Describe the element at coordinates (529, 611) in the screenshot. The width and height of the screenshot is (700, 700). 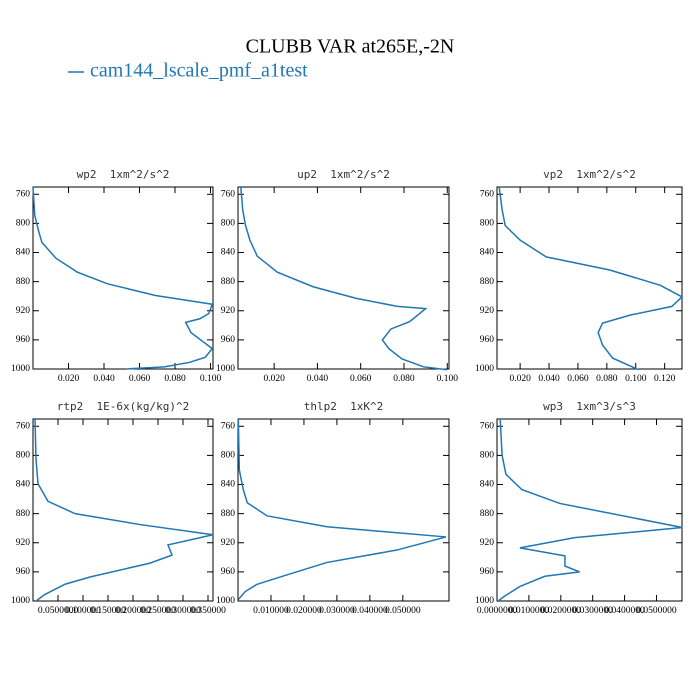
I see `x-tick-label: 0.0100000` at that location.